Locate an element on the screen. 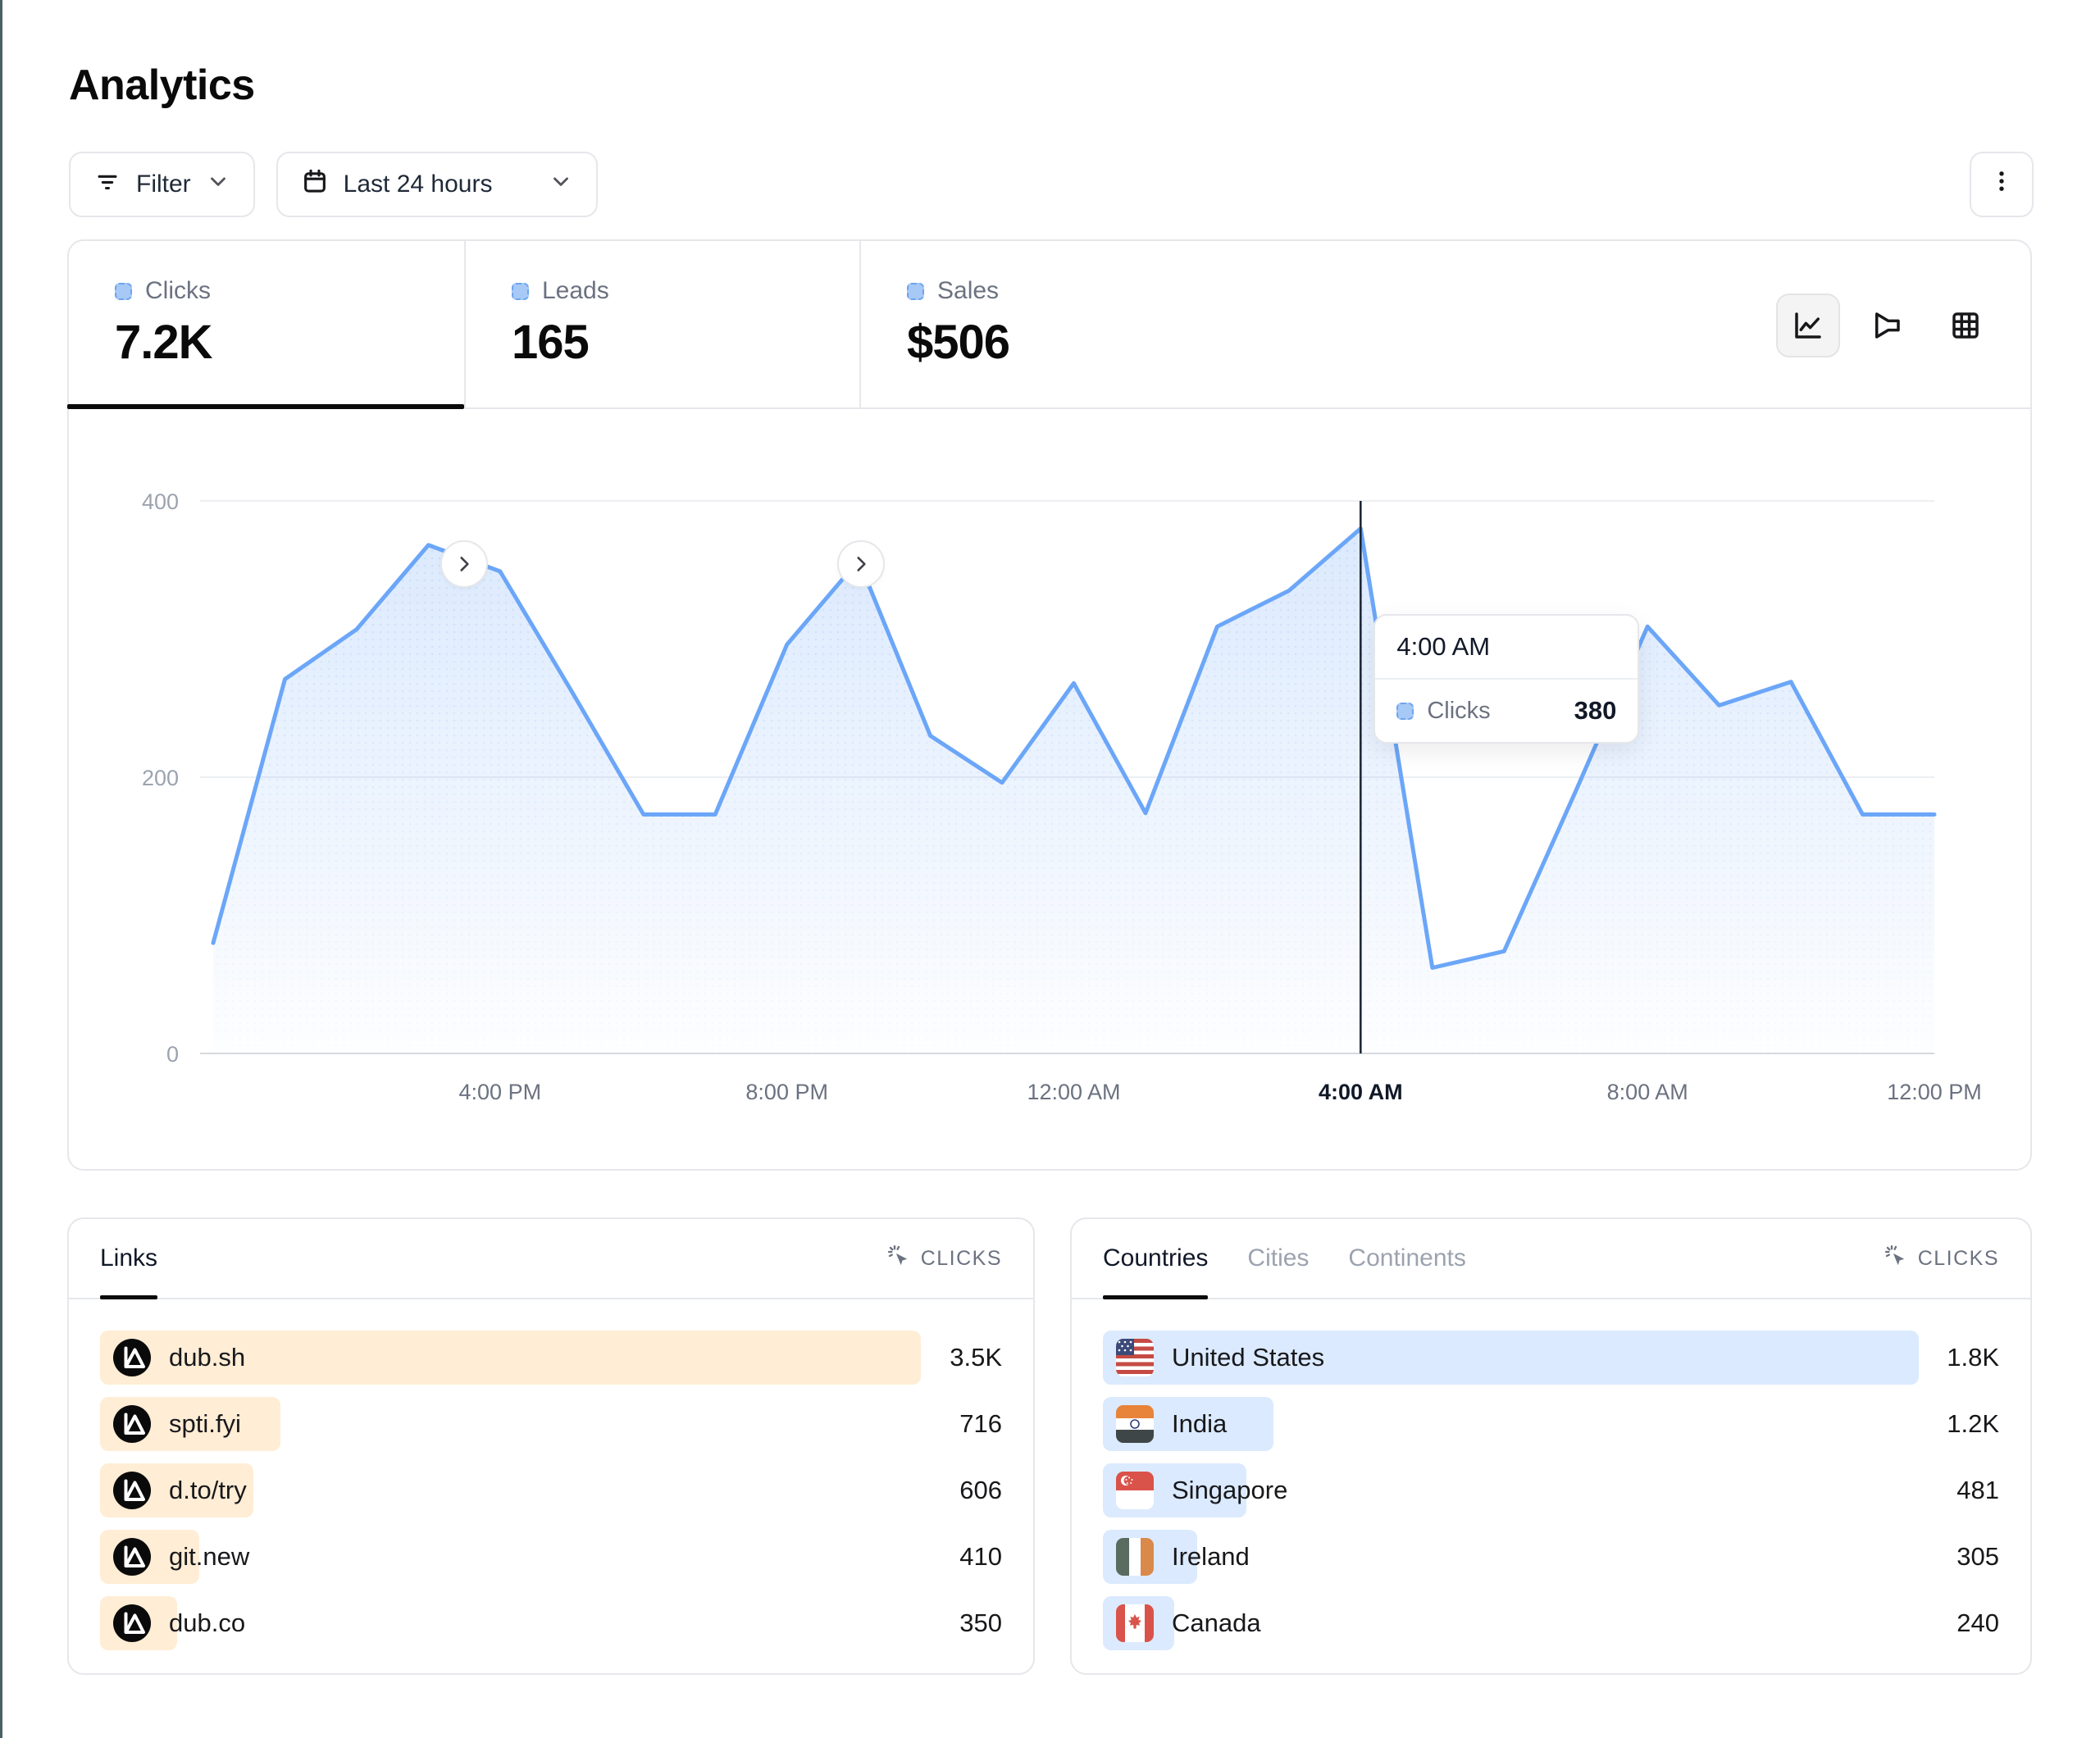 This screenshot has height=1738, width=2100. tab-links: Links is located at coordinates (129, 1259).